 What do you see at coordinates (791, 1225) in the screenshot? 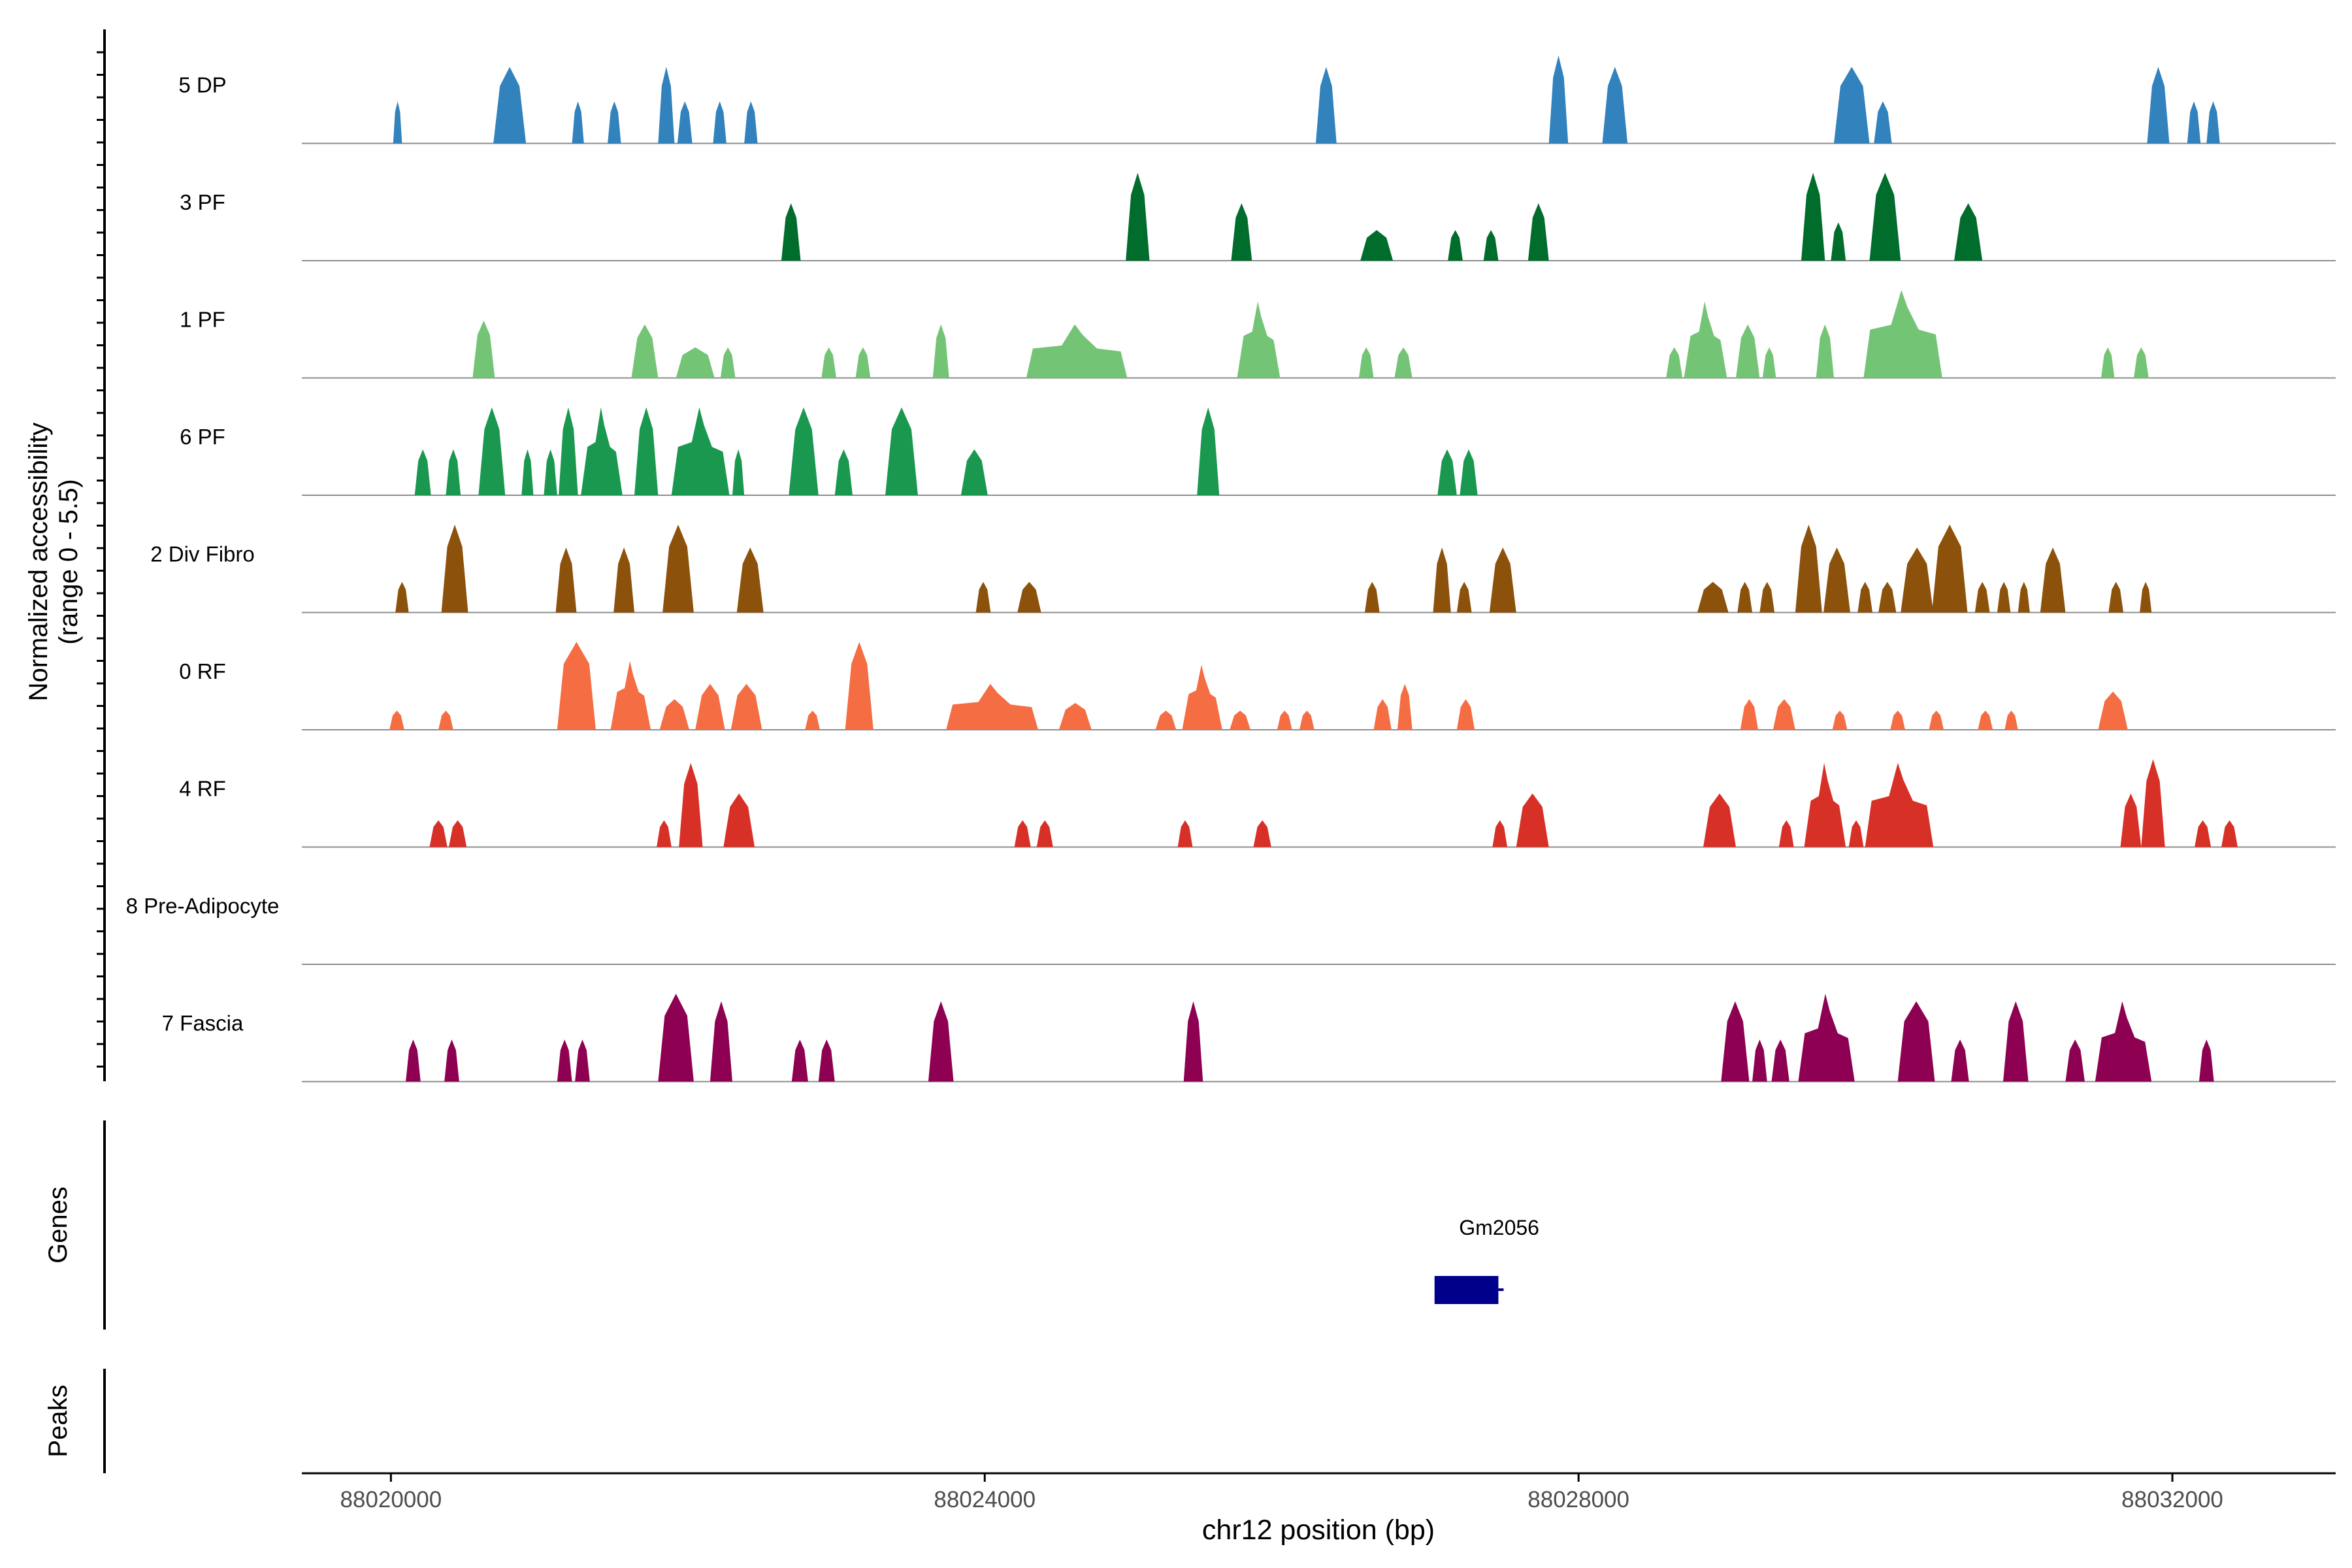
I see `genes-panel: Genes Gm2056` at bounding box center [791, 1225].